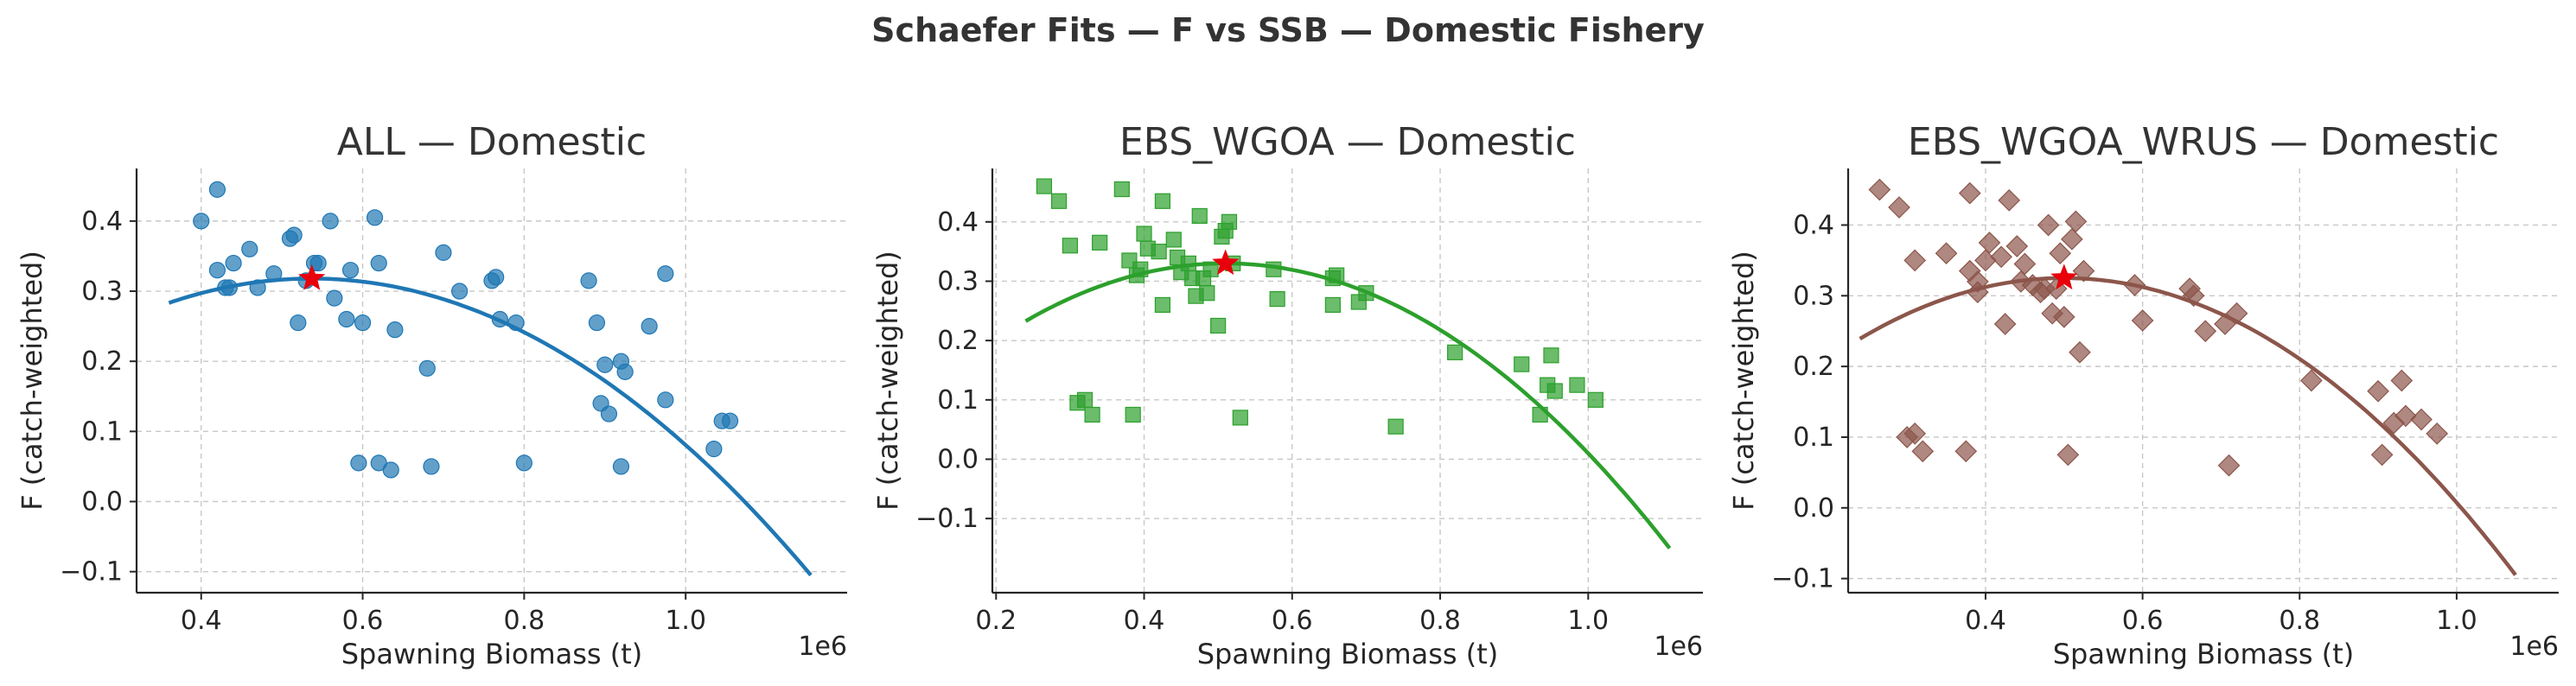  Describe the element at coordinates (2456, 621) in the screenshot. I see `x-tick-label: 1.0` at that location.